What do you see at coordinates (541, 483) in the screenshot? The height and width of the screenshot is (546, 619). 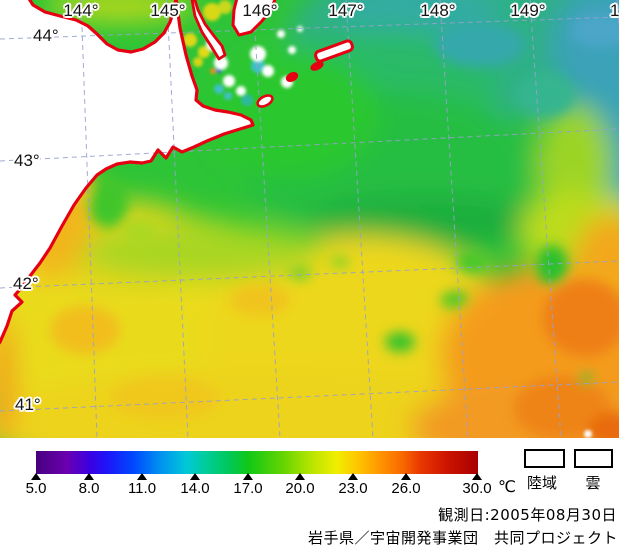 I see `legend-label-land: 陸域` at bounding box center [541, 483].